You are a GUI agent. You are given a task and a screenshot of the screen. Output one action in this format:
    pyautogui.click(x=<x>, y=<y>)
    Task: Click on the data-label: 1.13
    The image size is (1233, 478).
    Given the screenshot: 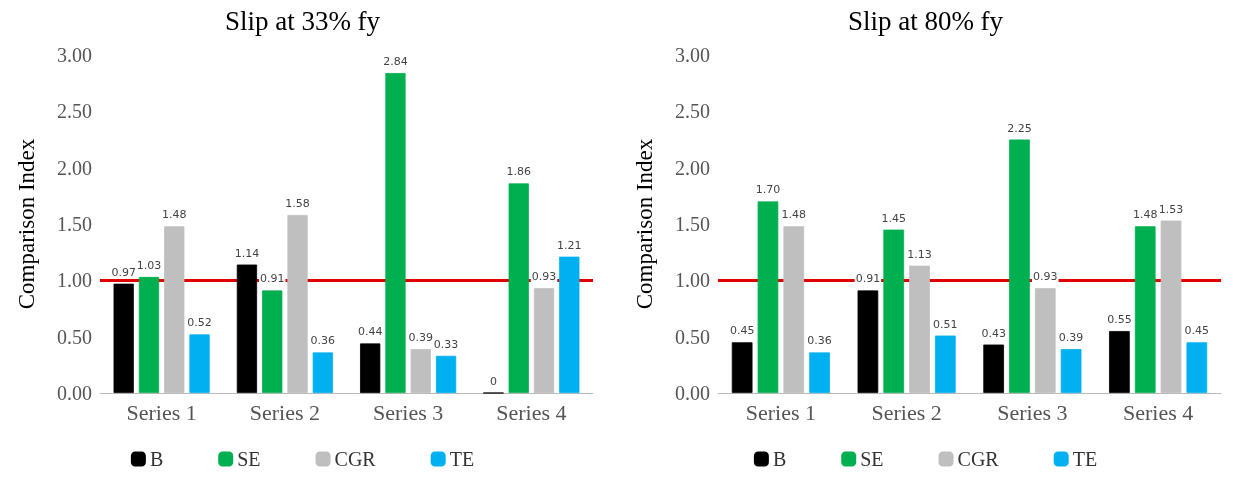 What is the action you would take?
    pyautogui.click(x=919, y=254)
    